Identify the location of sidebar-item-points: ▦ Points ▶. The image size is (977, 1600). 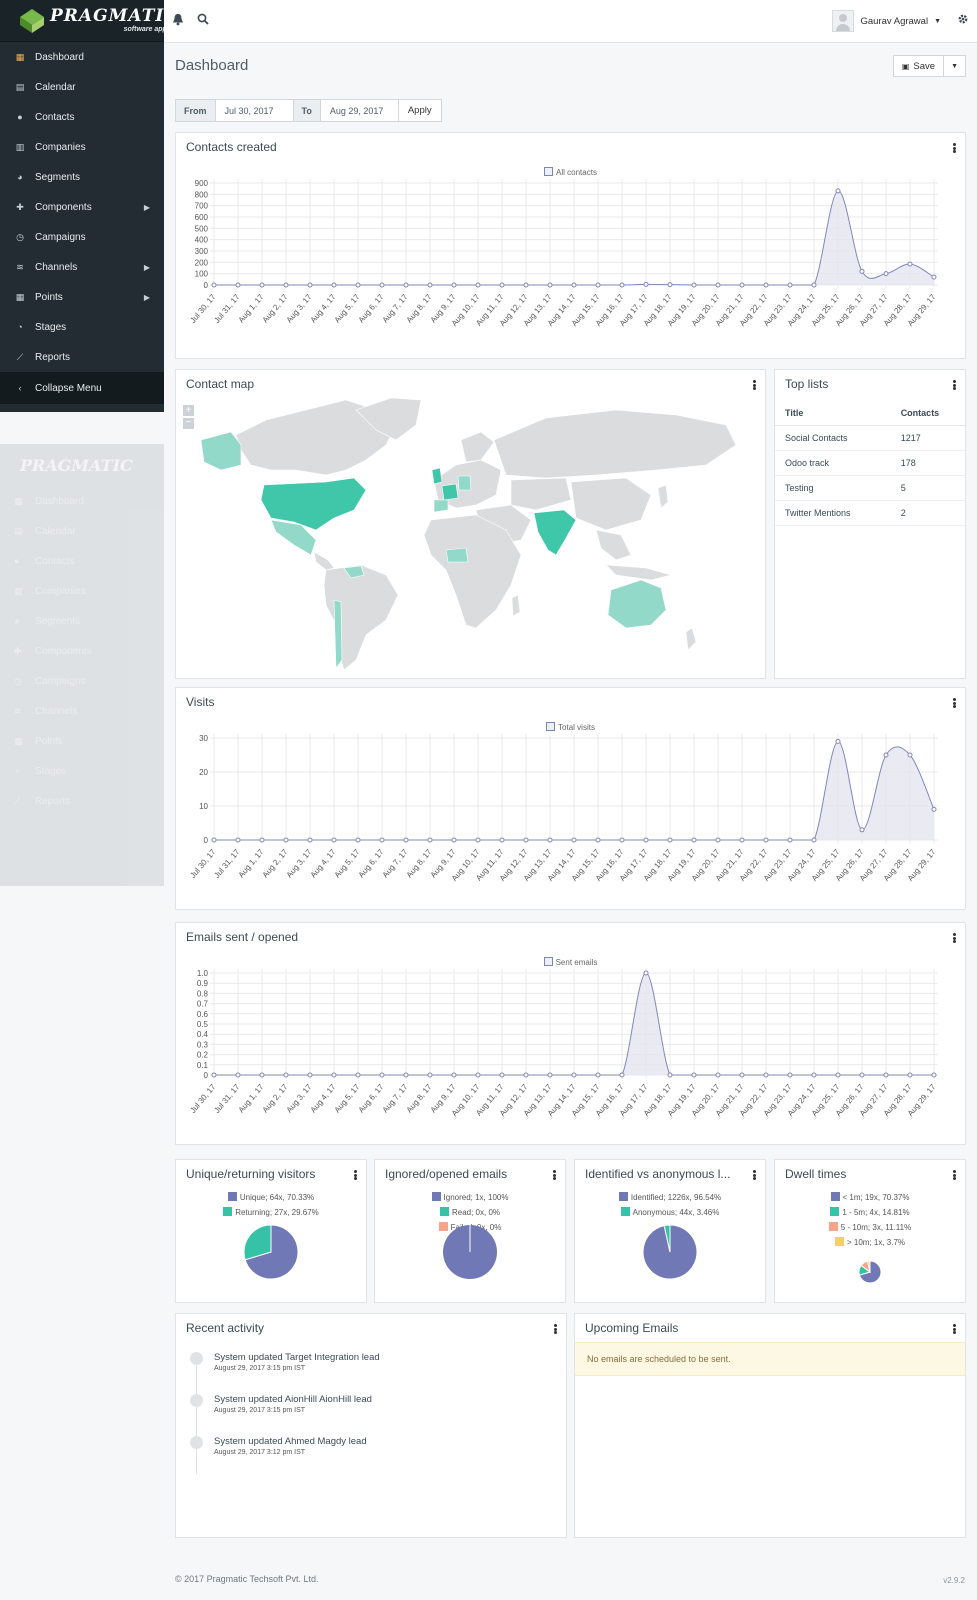
(82, 297).